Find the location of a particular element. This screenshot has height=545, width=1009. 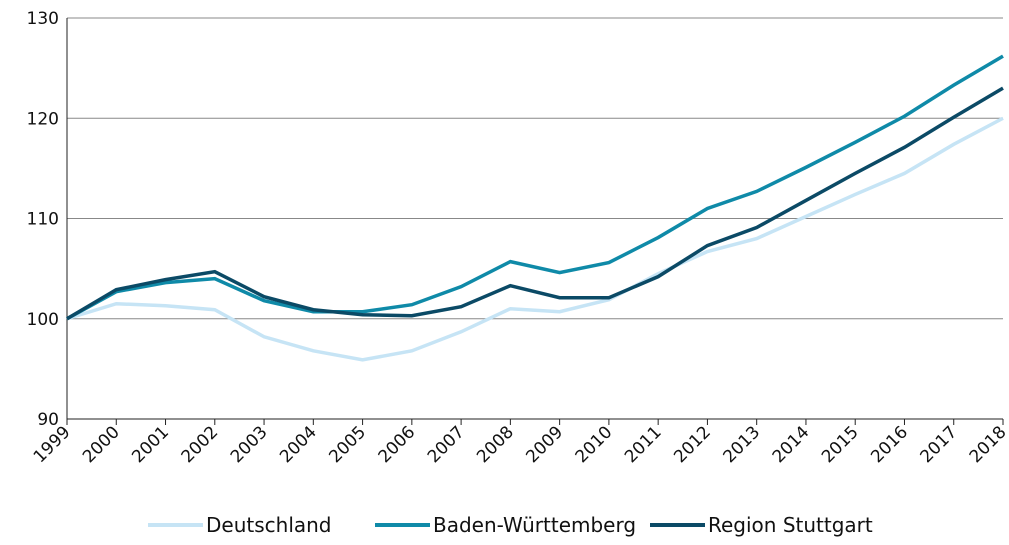

x-tick-label: 2008 is located at coordinates (495, 444).